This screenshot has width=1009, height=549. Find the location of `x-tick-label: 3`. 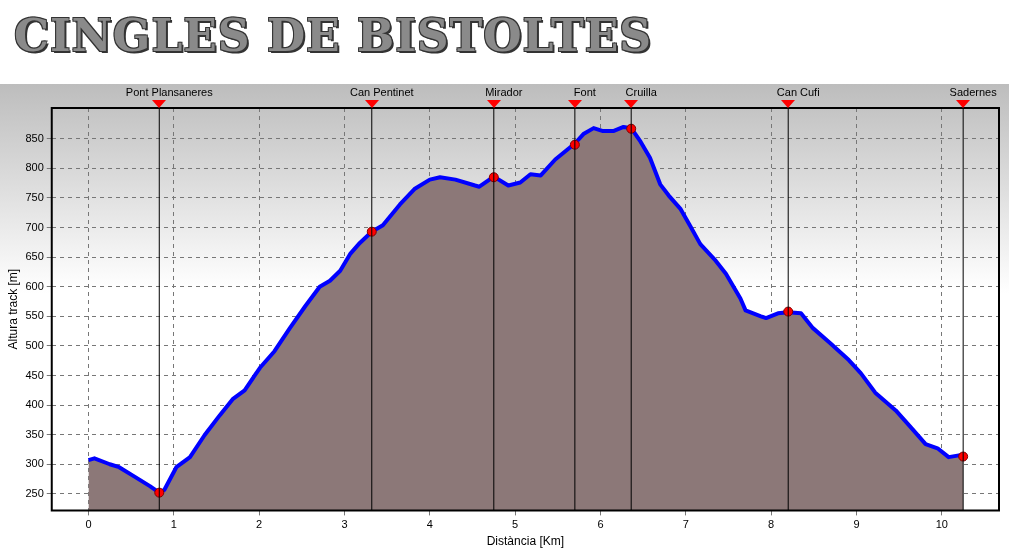

x-tick-label: 3 is located at coordinates (344, 524).